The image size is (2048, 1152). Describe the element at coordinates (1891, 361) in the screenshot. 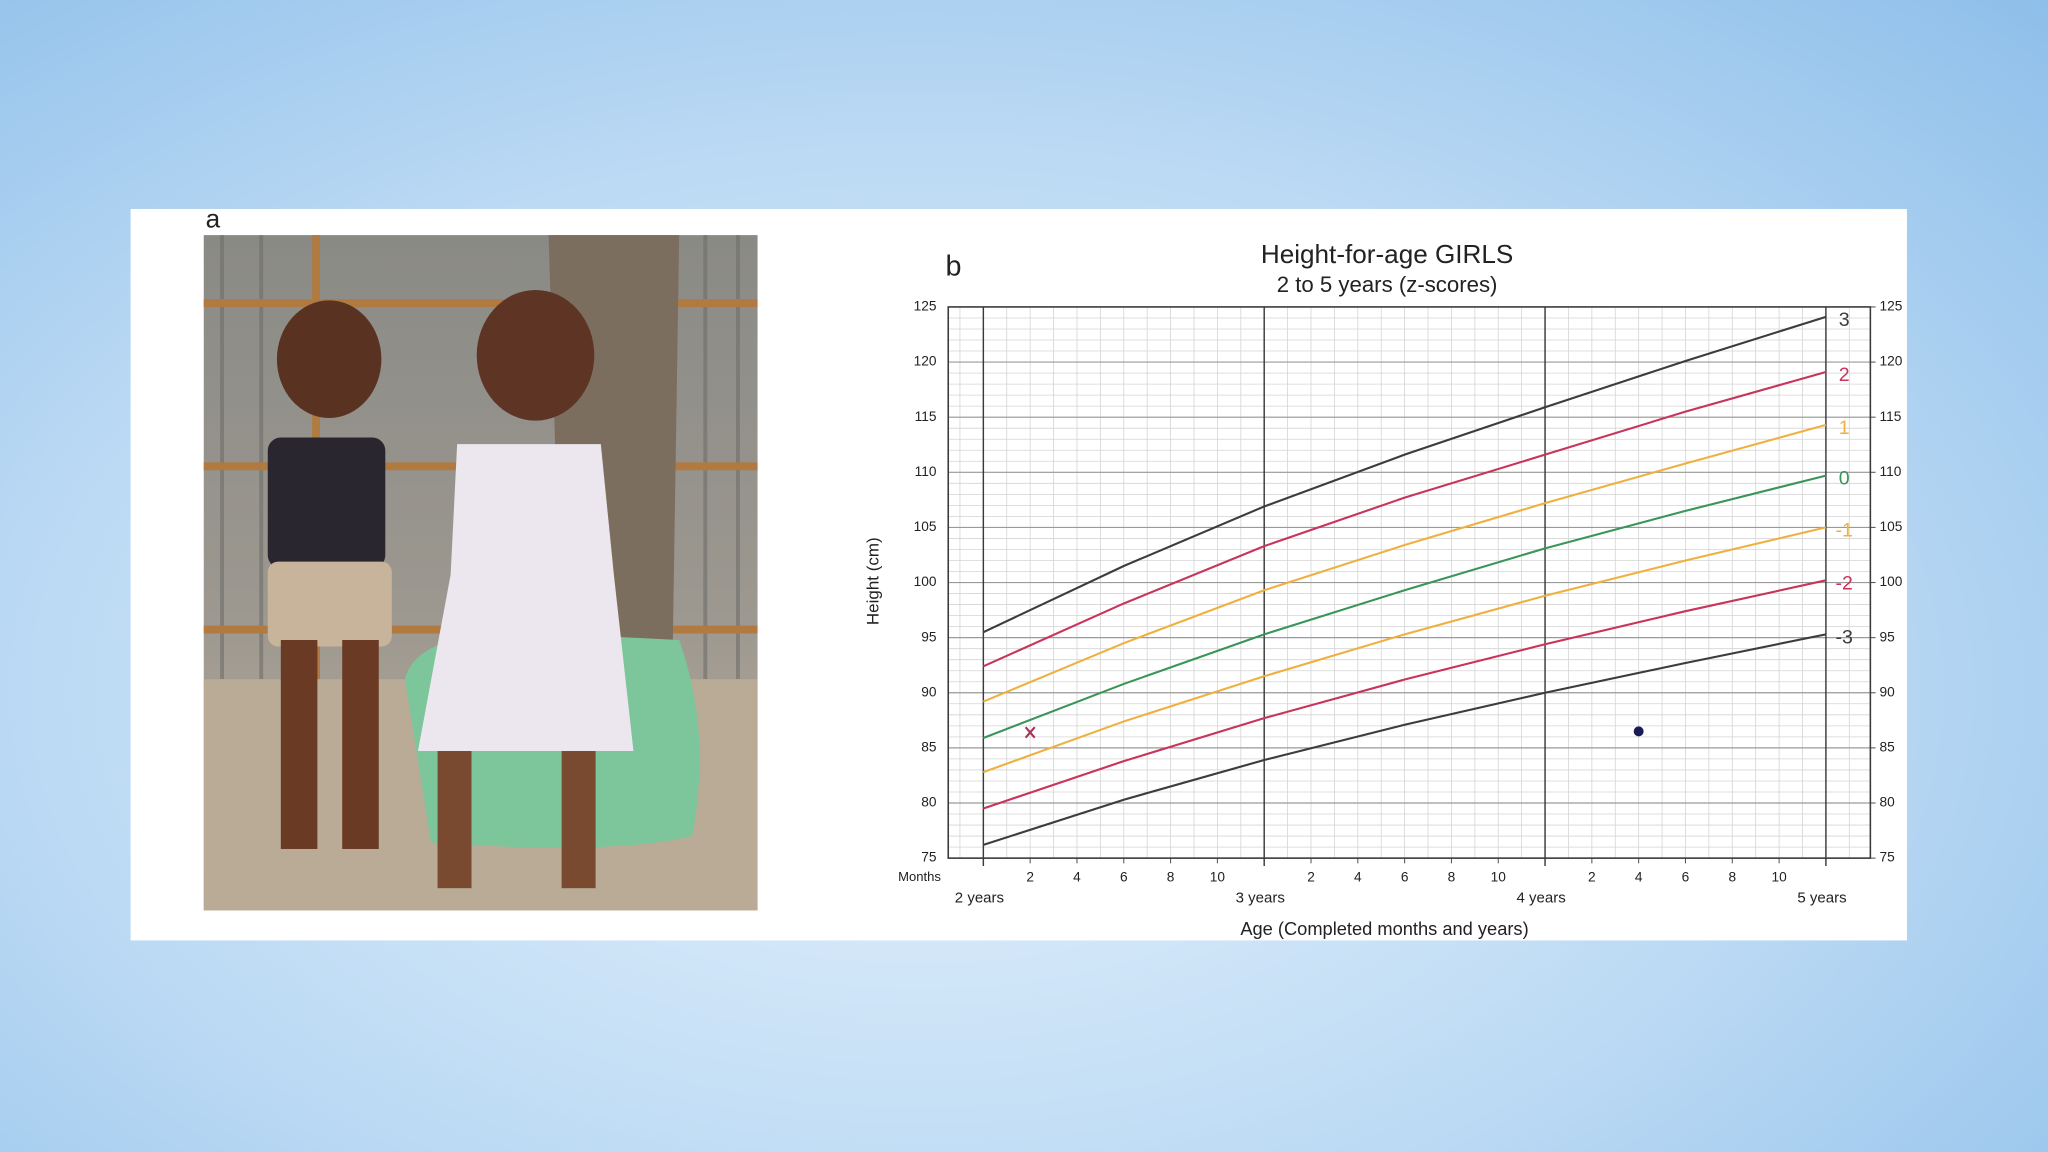

I see `y2-tick-label: 120` at that location.